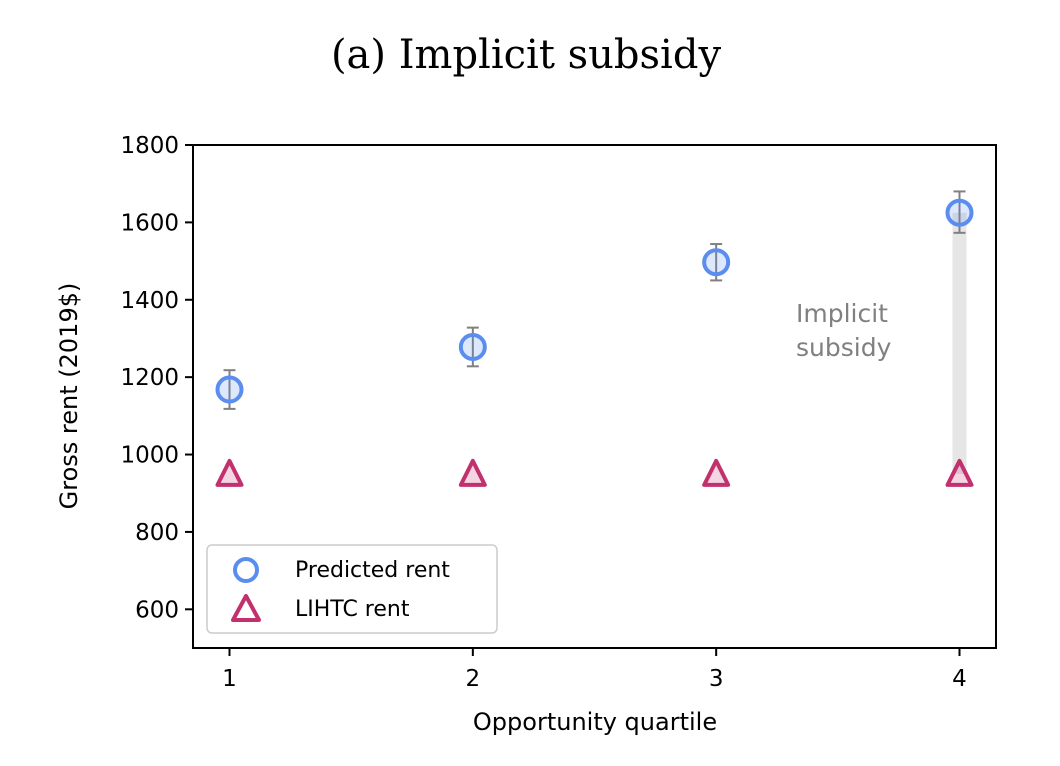 The width and height of the screenshot is (1060, 766). Describe the element at coordinates (149, 456) in the screenshot. I see `y-tick-label: 1000` at that location.